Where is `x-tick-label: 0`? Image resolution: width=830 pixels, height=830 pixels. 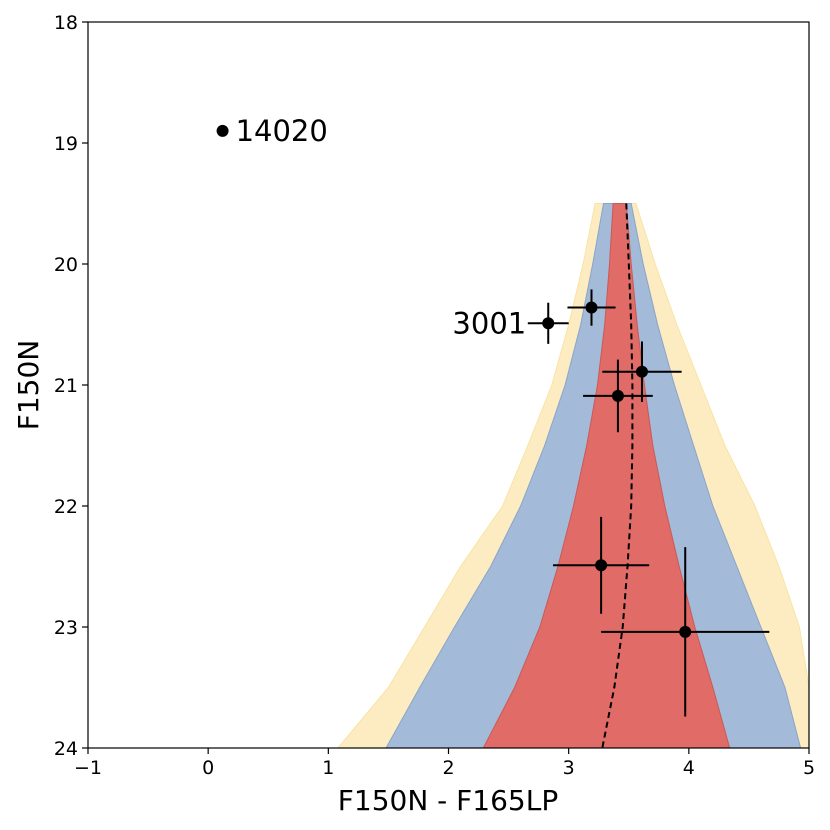
x-tick-label: 0 is located at coordinates (208, 768).